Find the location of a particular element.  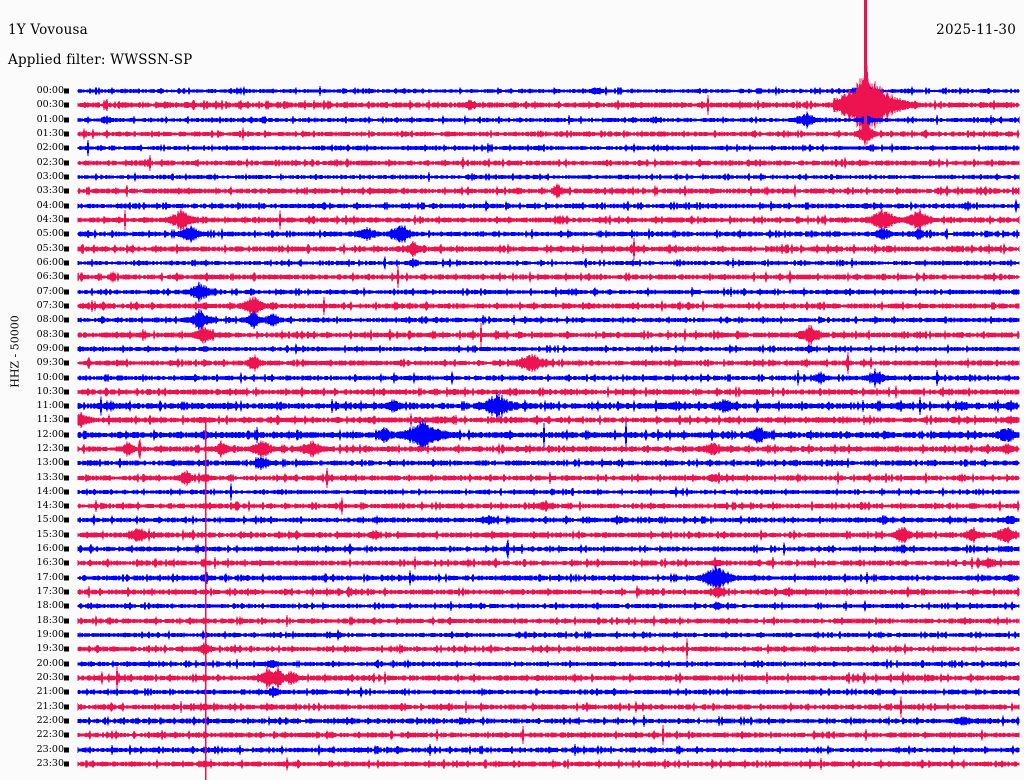

row-time-label: 16:30 is located at coordinates (50, 562).